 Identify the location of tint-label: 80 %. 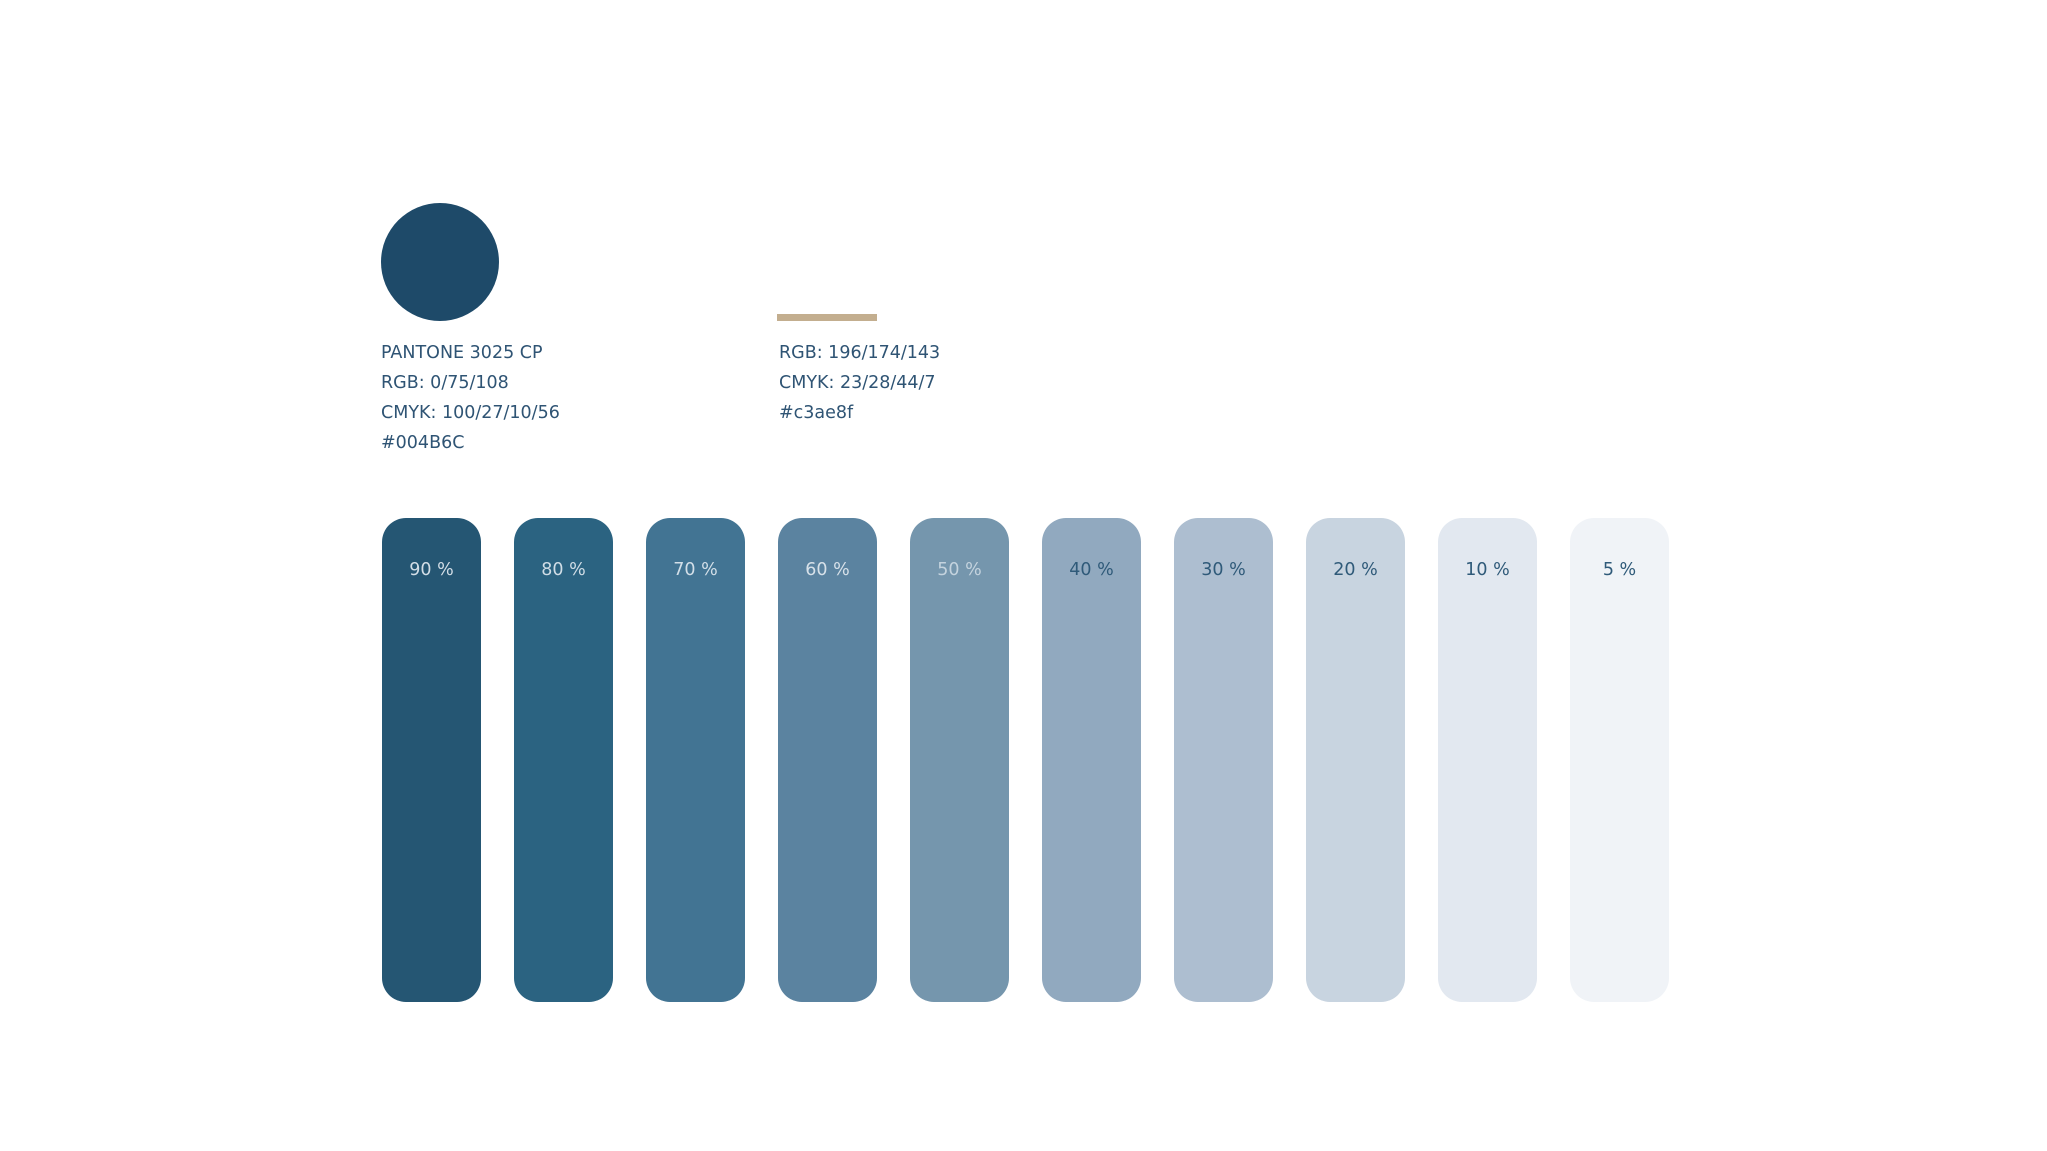
(563, 570).